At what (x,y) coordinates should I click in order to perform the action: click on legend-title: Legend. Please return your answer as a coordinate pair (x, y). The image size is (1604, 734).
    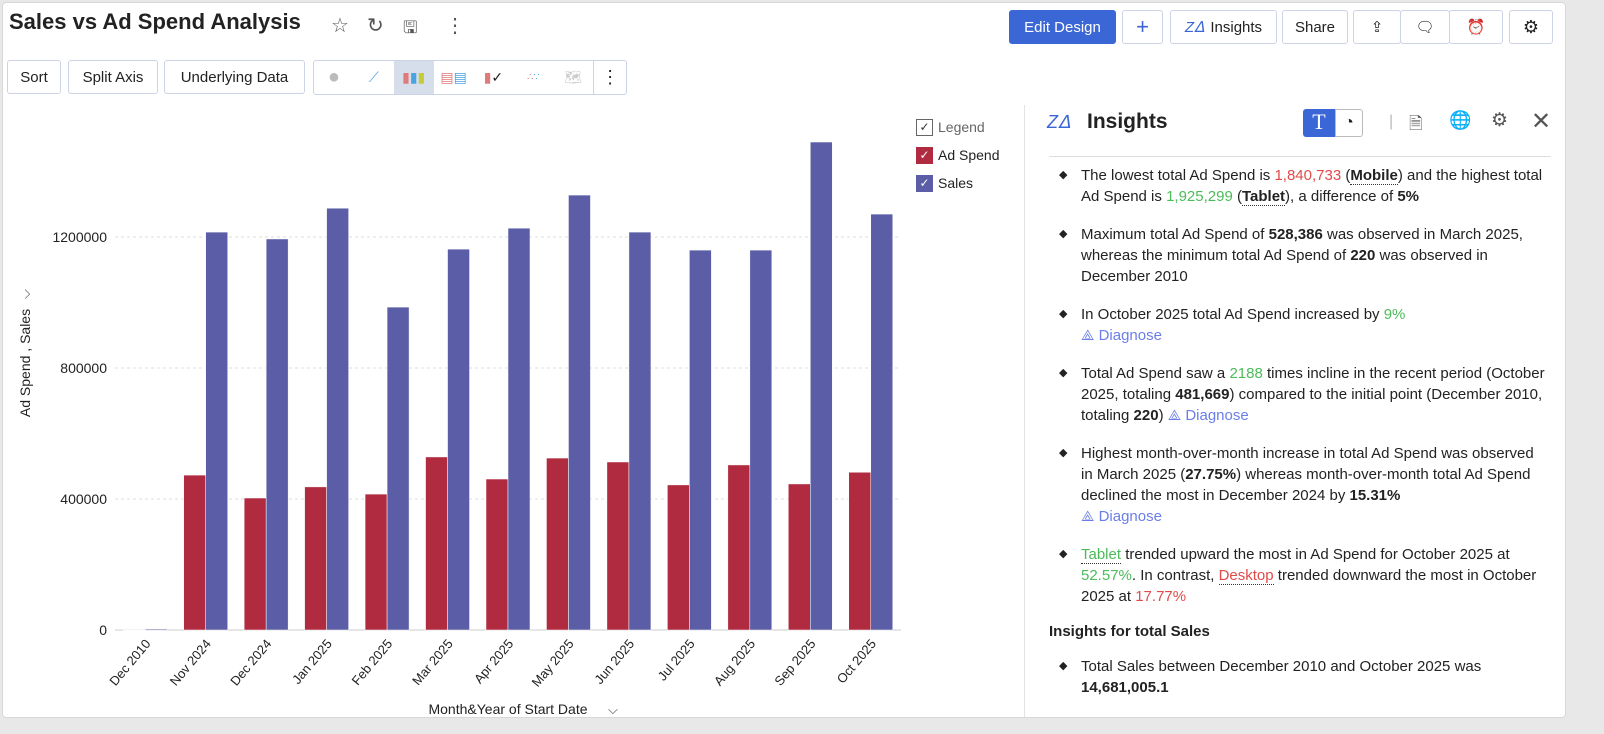
    Looking at the image, I should click on (961, 127).